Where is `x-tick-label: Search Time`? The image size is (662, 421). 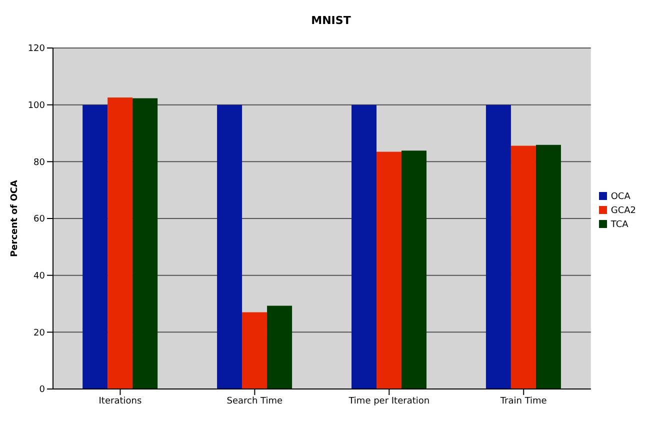
x-tick-label: Search Time is located at coordinates (255, 401).